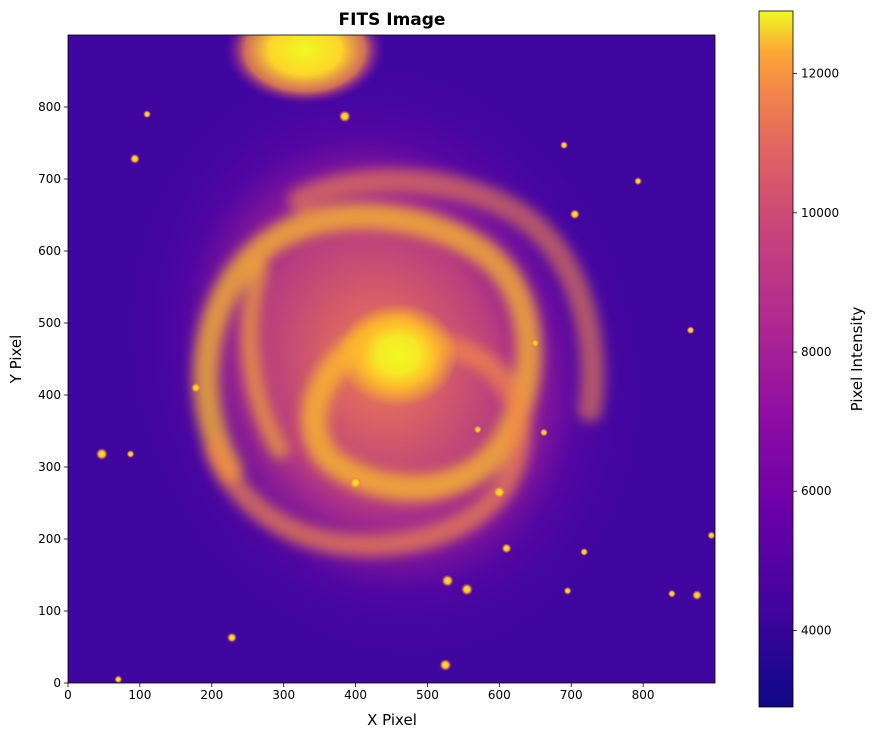 The height and width of the screenshot is (738, 877). Describe the element at coordinates (139, 695) in the screenshot. I see `x-tick-label: 100` at that location.